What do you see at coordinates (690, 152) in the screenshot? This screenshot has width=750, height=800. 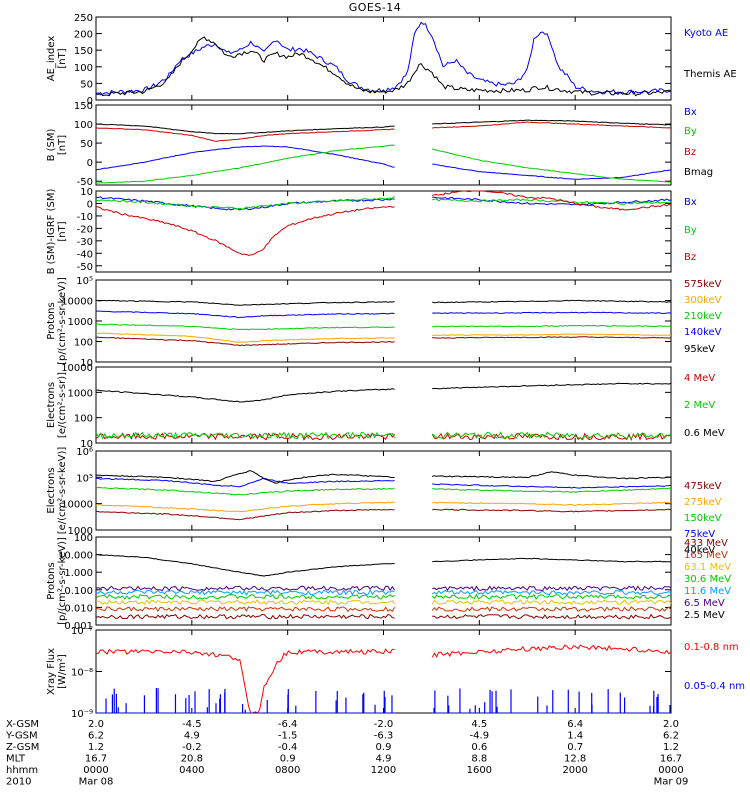 I see `legend-entry: Bz` at bounding box center [690, 152].